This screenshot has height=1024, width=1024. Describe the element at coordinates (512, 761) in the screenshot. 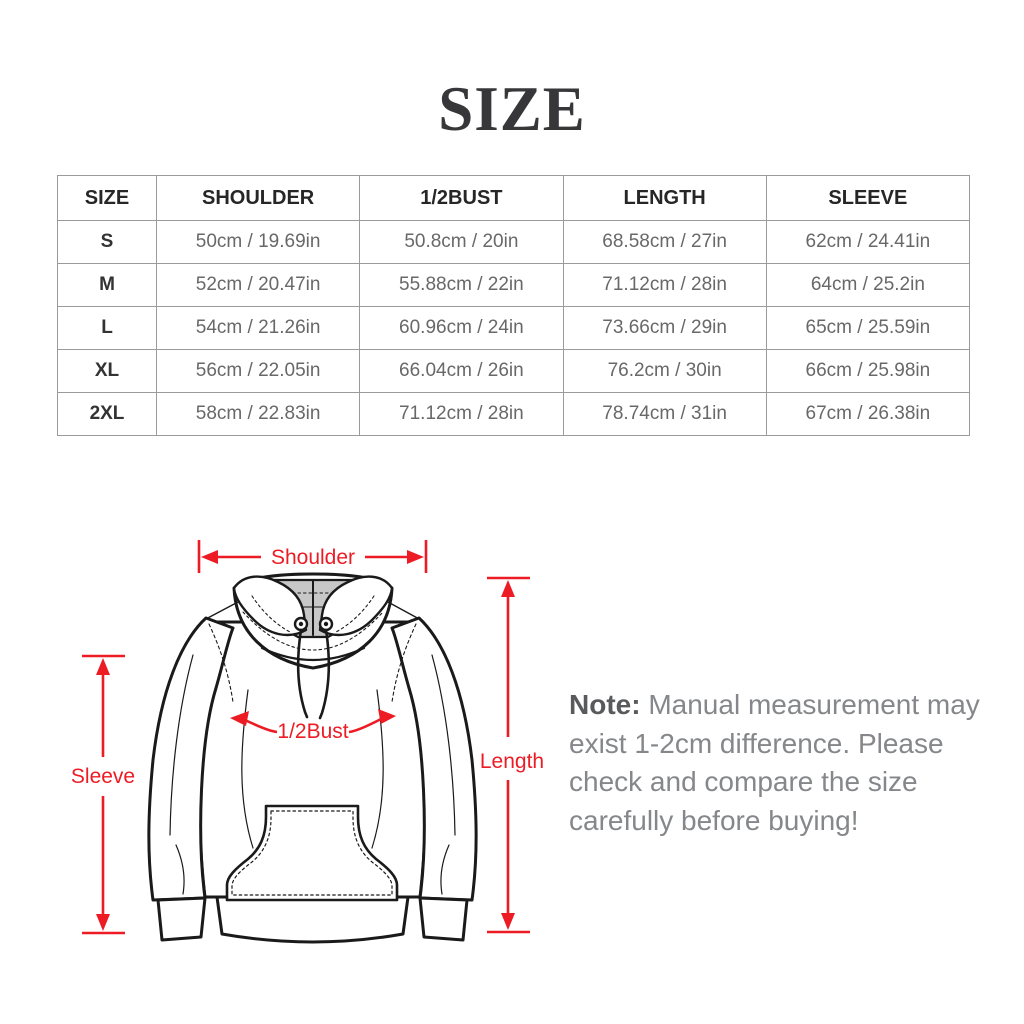

I see `length-label: Length` at that location.